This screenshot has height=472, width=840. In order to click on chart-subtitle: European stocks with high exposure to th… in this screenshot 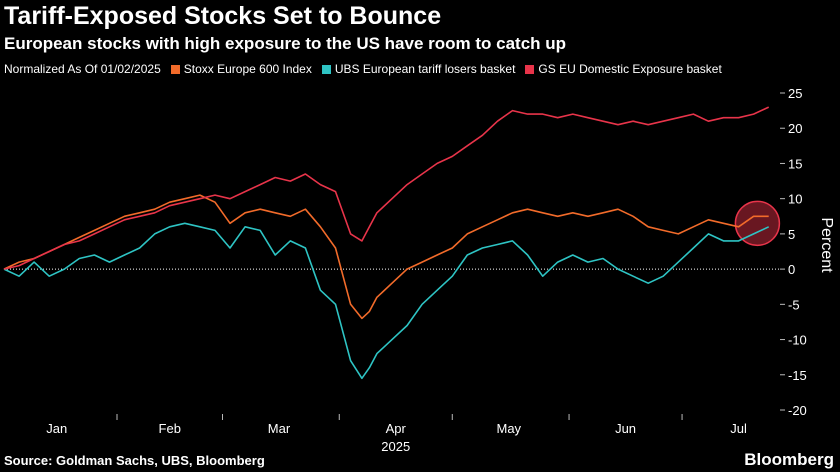, I will do `click(285, 43)`.